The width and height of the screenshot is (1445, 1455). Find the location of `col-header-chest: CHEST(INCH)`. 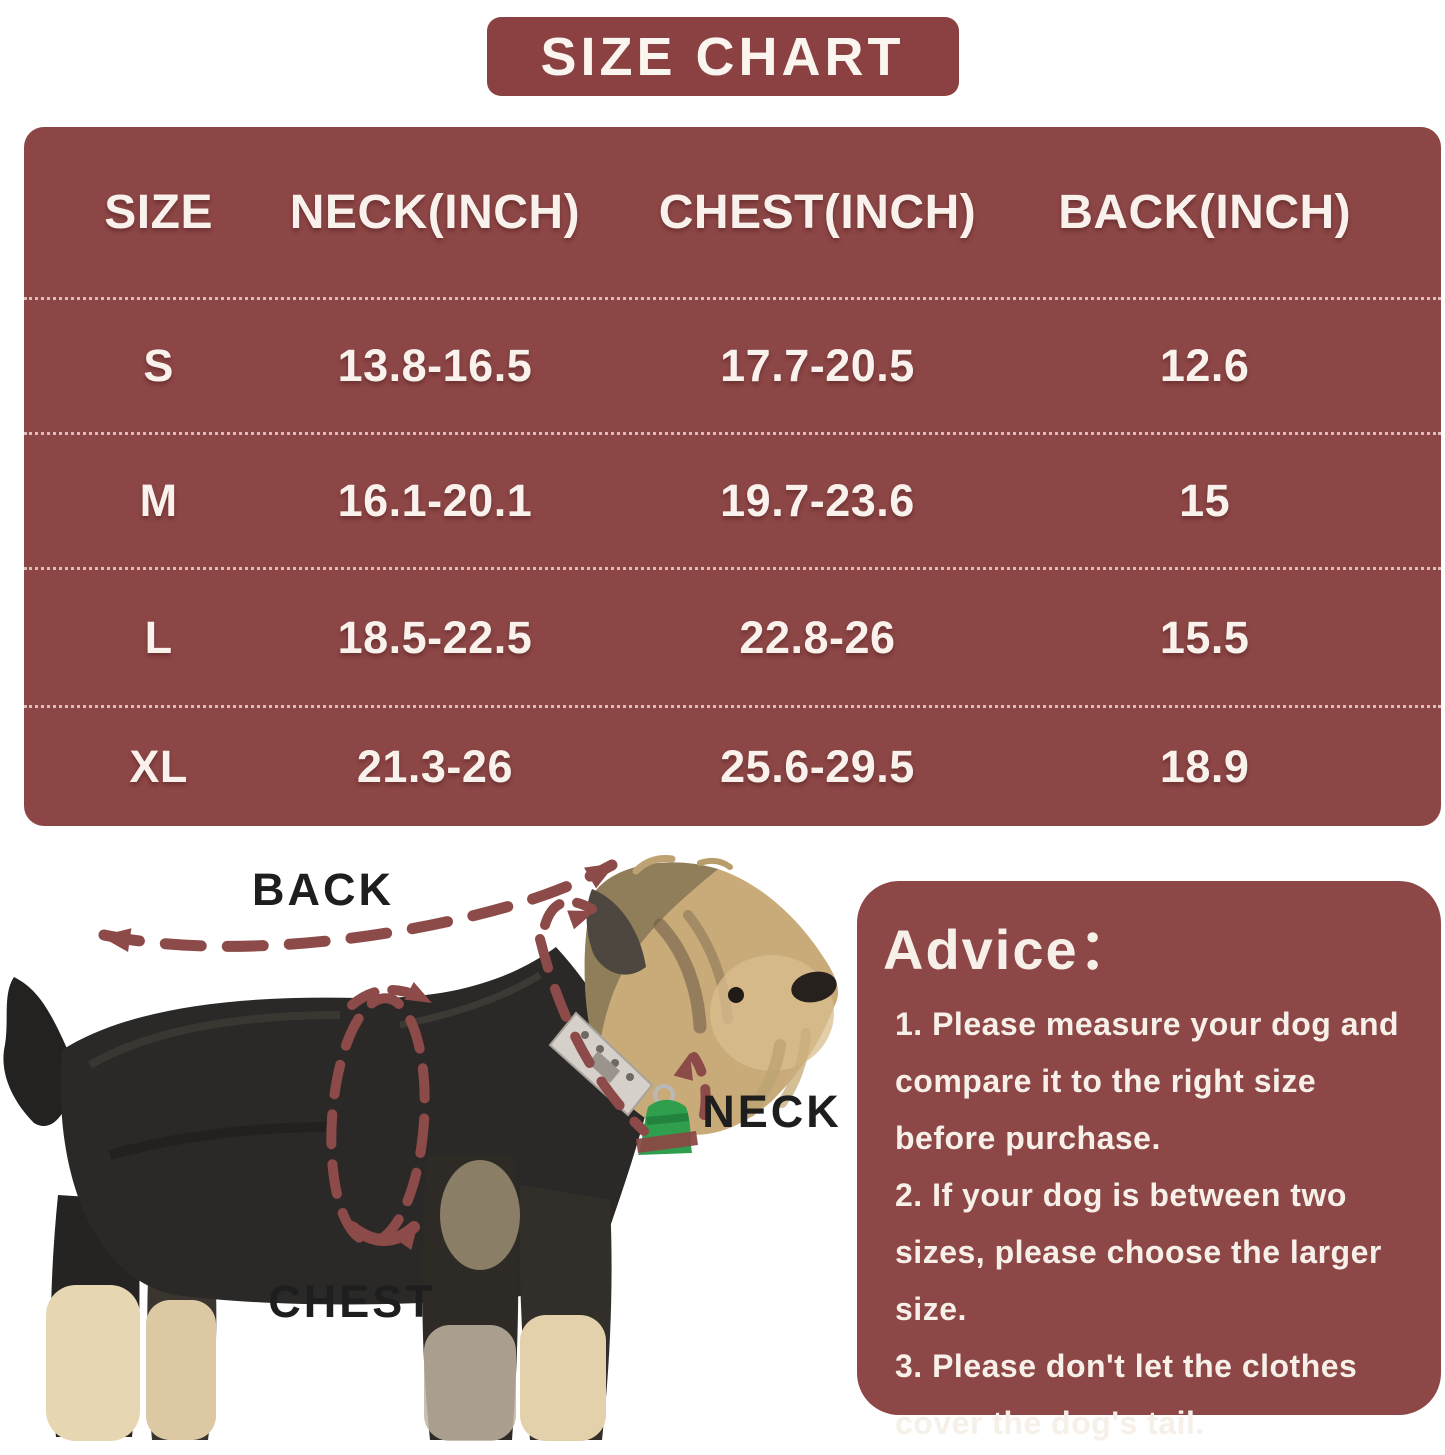

col-header-chest: CHEST(INCH) is located at coordinates (817, 212).